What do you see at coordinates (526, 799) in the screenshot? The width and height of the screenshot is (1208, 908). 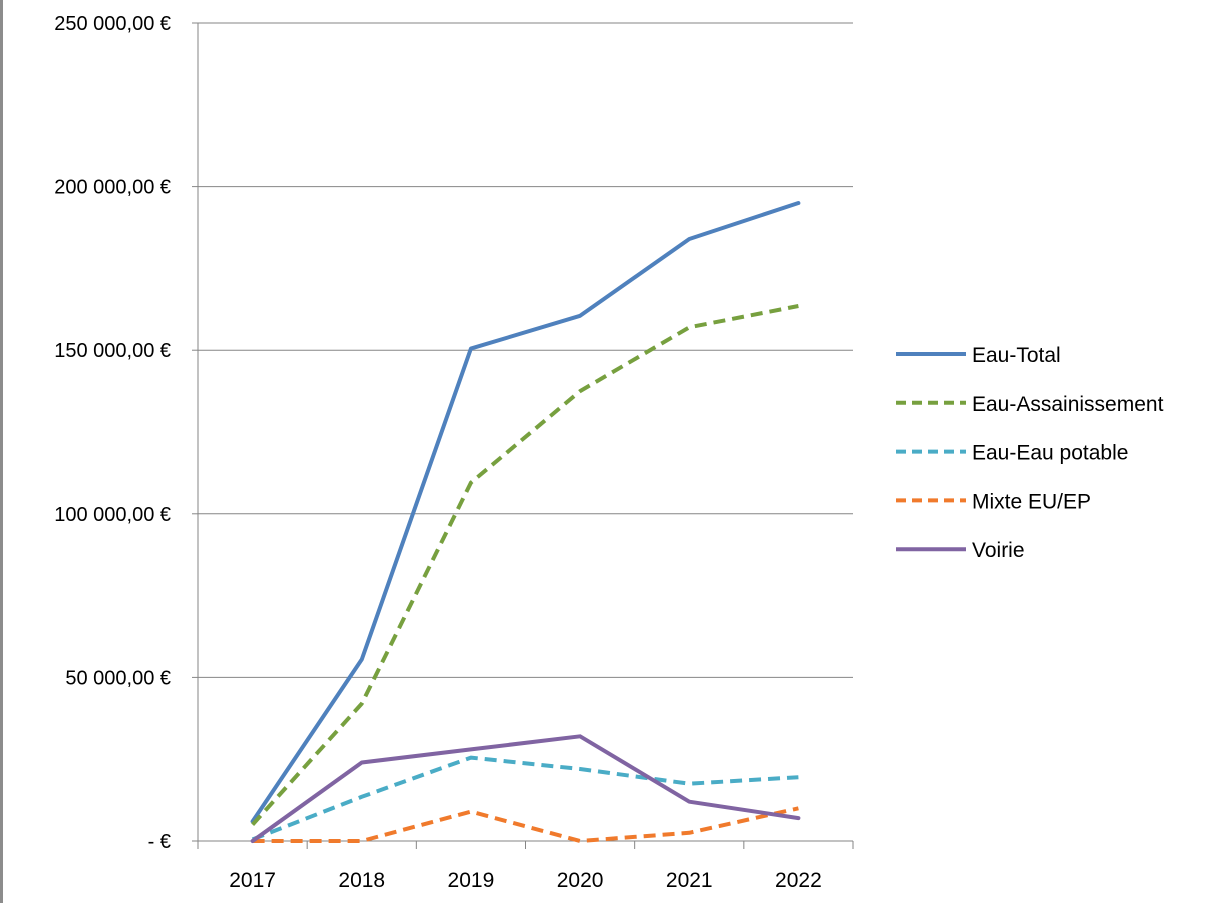 I see `series-line-eau-eau-potable` at bounding box center [526, 799].